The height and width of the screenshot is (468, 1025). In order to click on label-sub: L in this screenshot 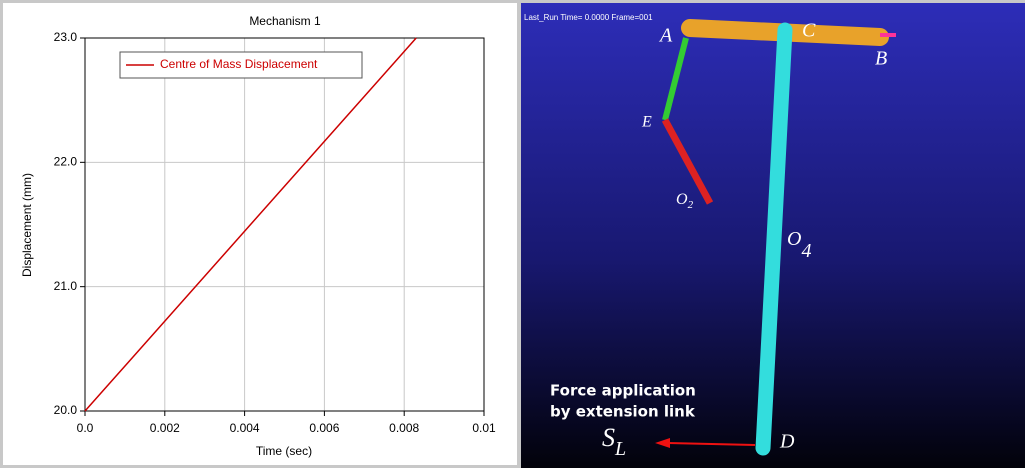, I will do `click(620, 449)`.